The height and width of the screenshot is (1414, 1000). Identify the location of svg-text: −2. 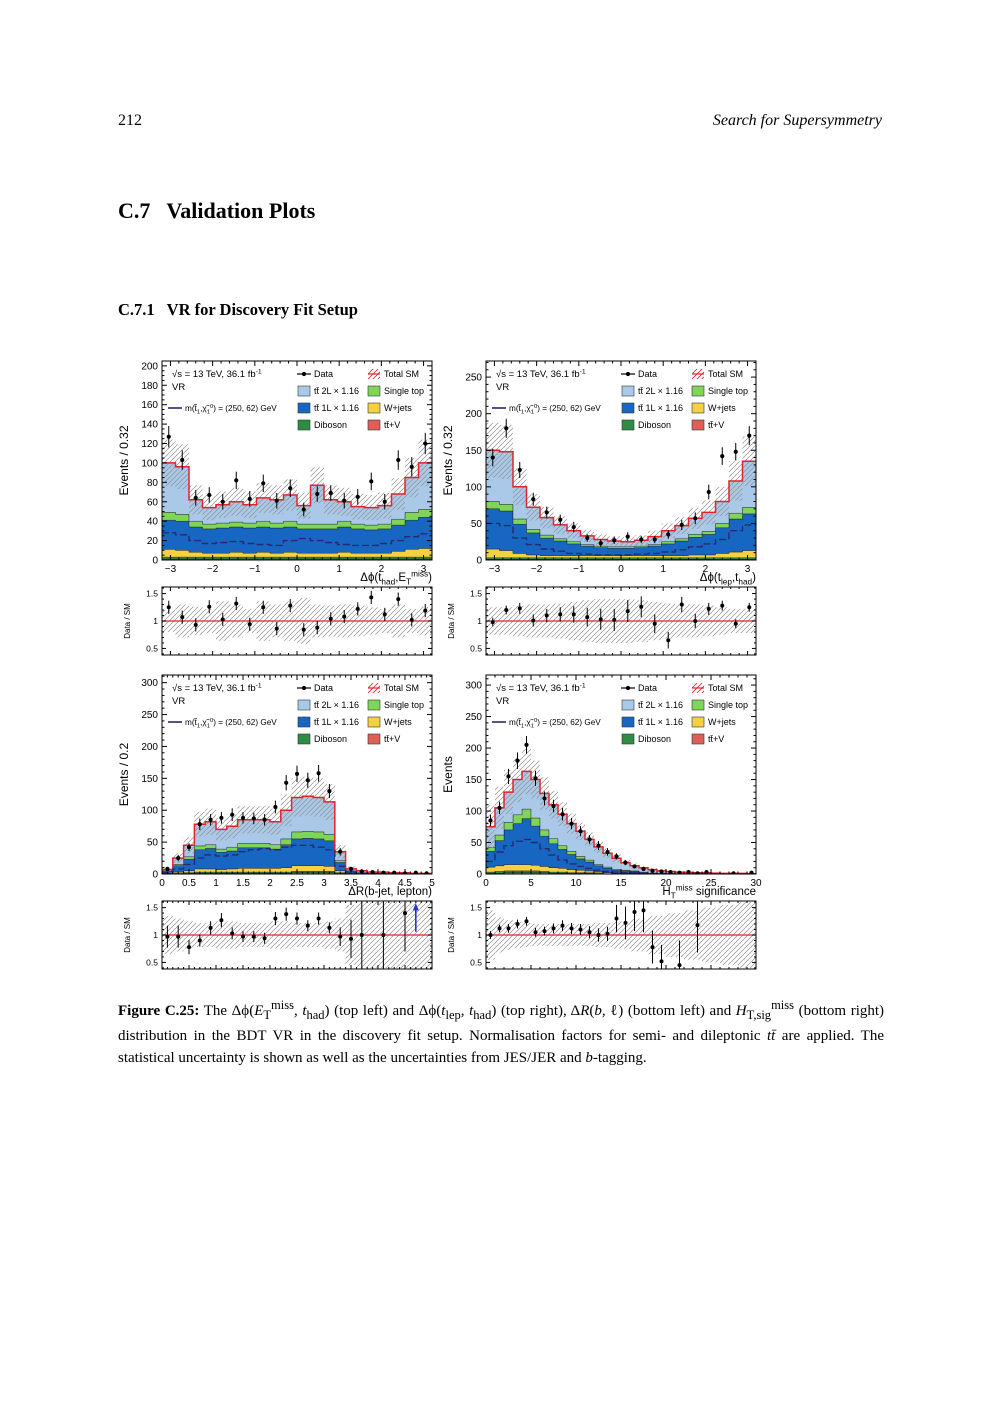
(537, 569).